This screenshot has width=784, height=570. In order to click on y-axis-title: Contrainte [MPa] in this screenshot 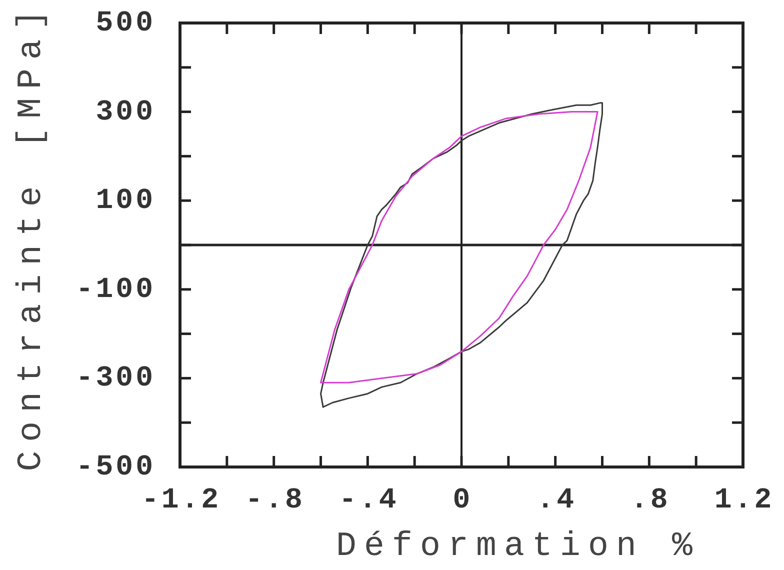, I will do `click(32, 236)`.